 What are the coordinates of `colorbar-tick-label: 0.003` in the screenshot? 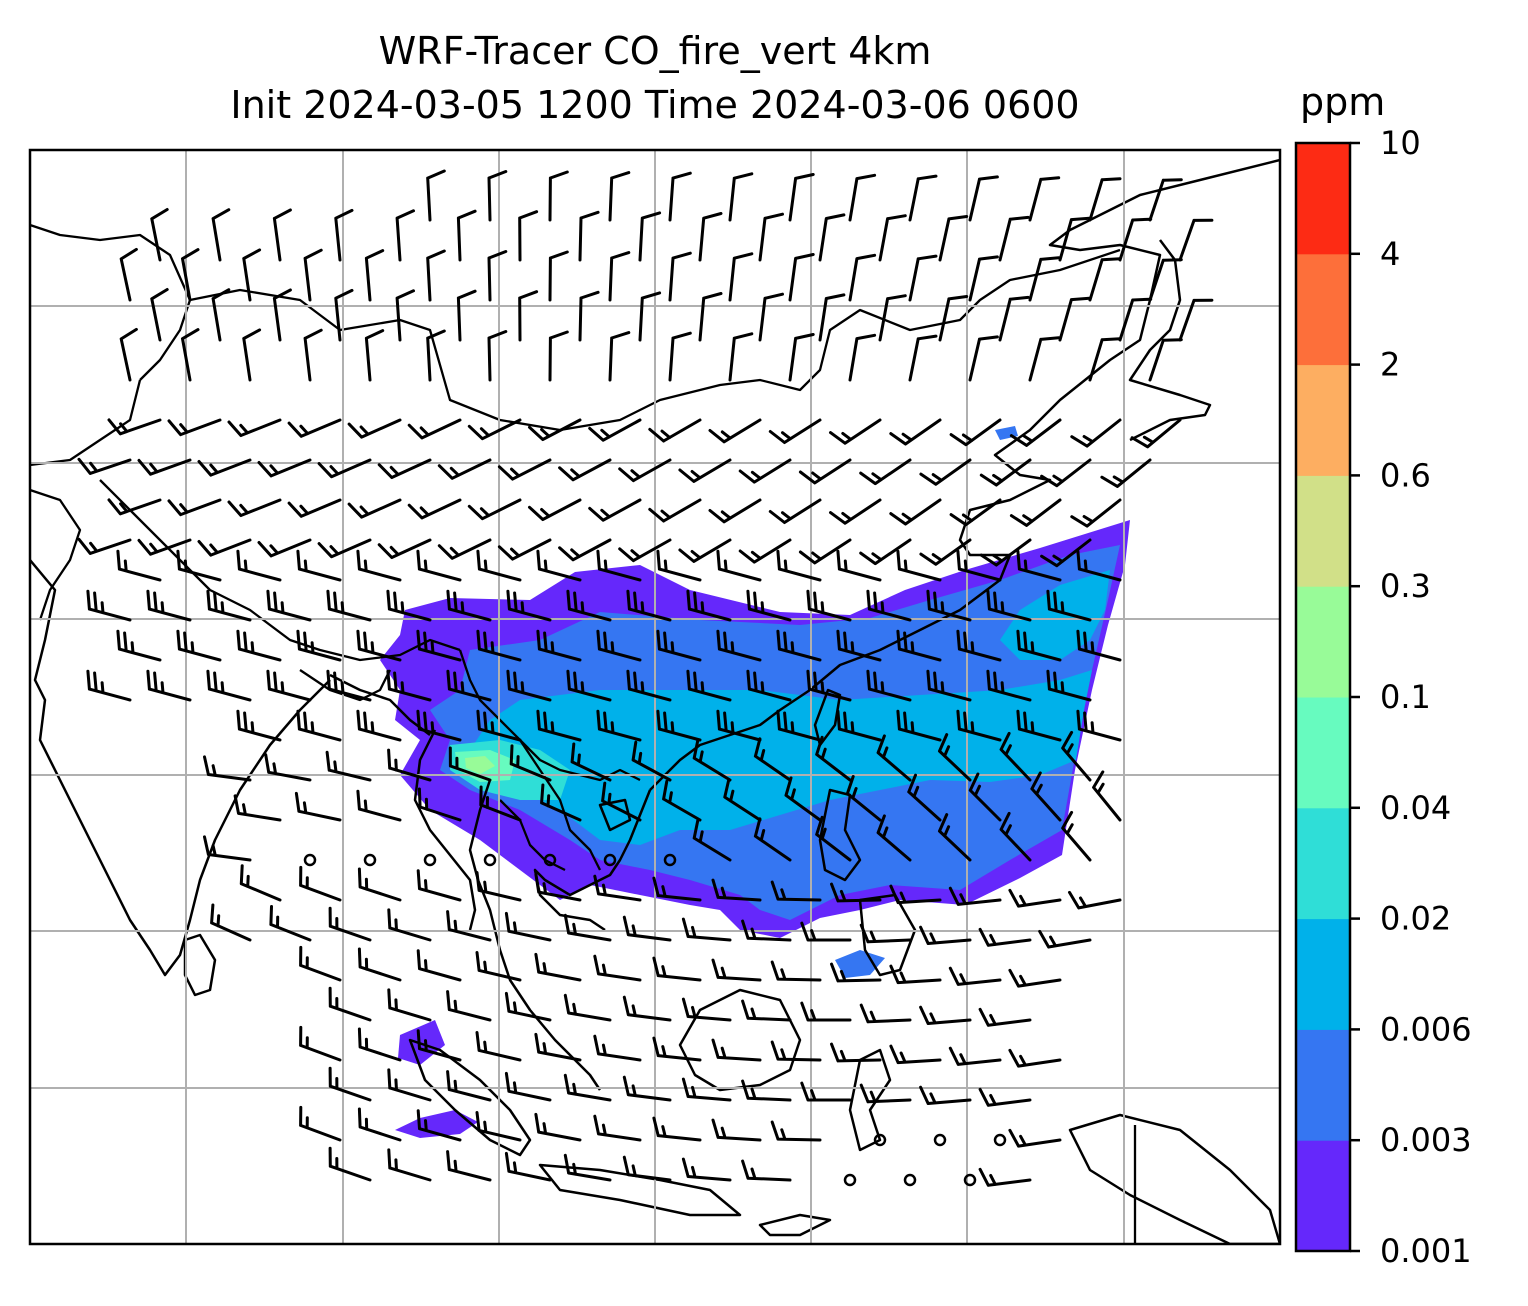 It's located at (1426, 1140).